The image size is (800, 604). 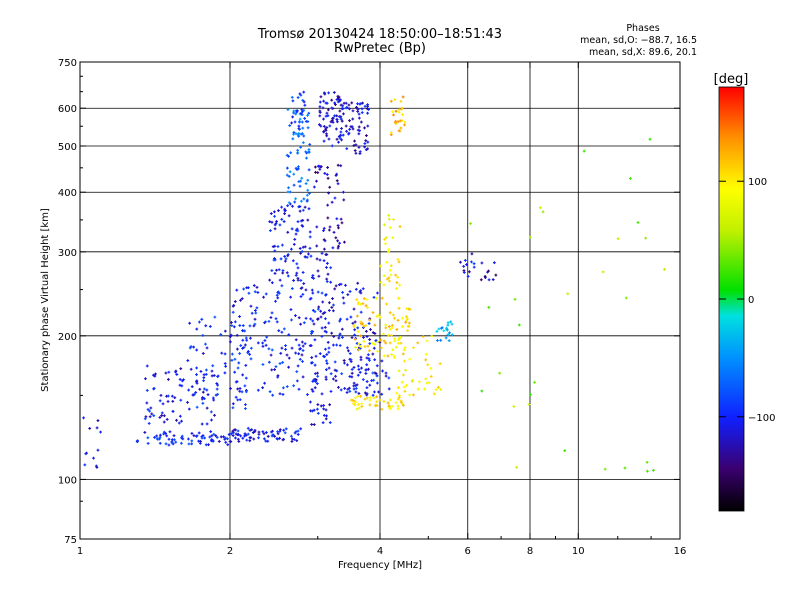 I want to click on y-tick-label: 200, so click(x=67, y=337).